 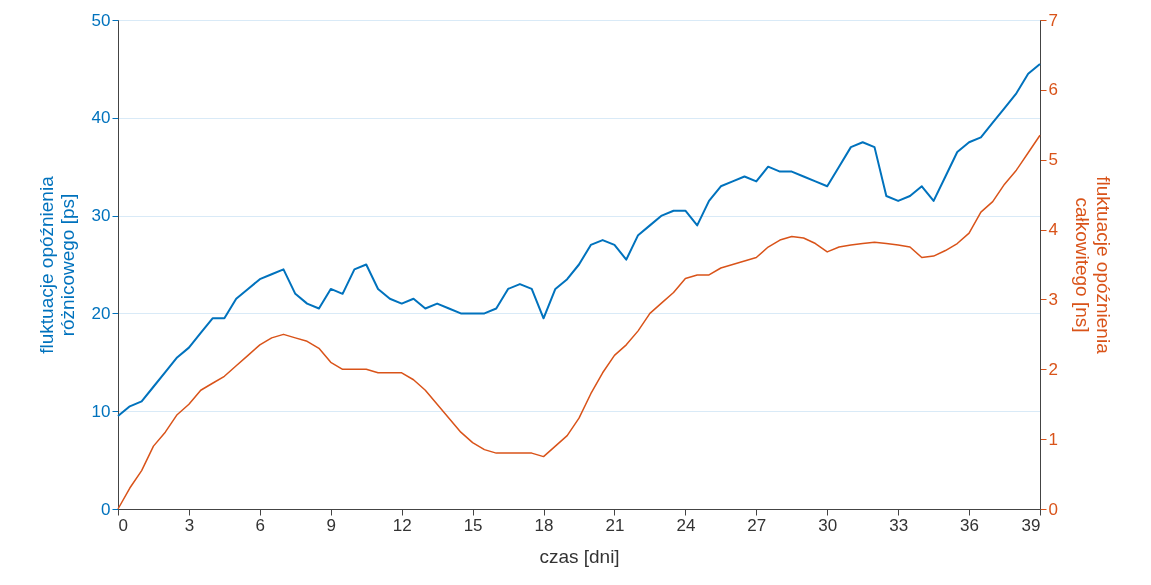 What do you see at coordinates (1053, 369) in the screenshot?
I see `y2-tick-label: 2` at bounding box center [1053, 369].